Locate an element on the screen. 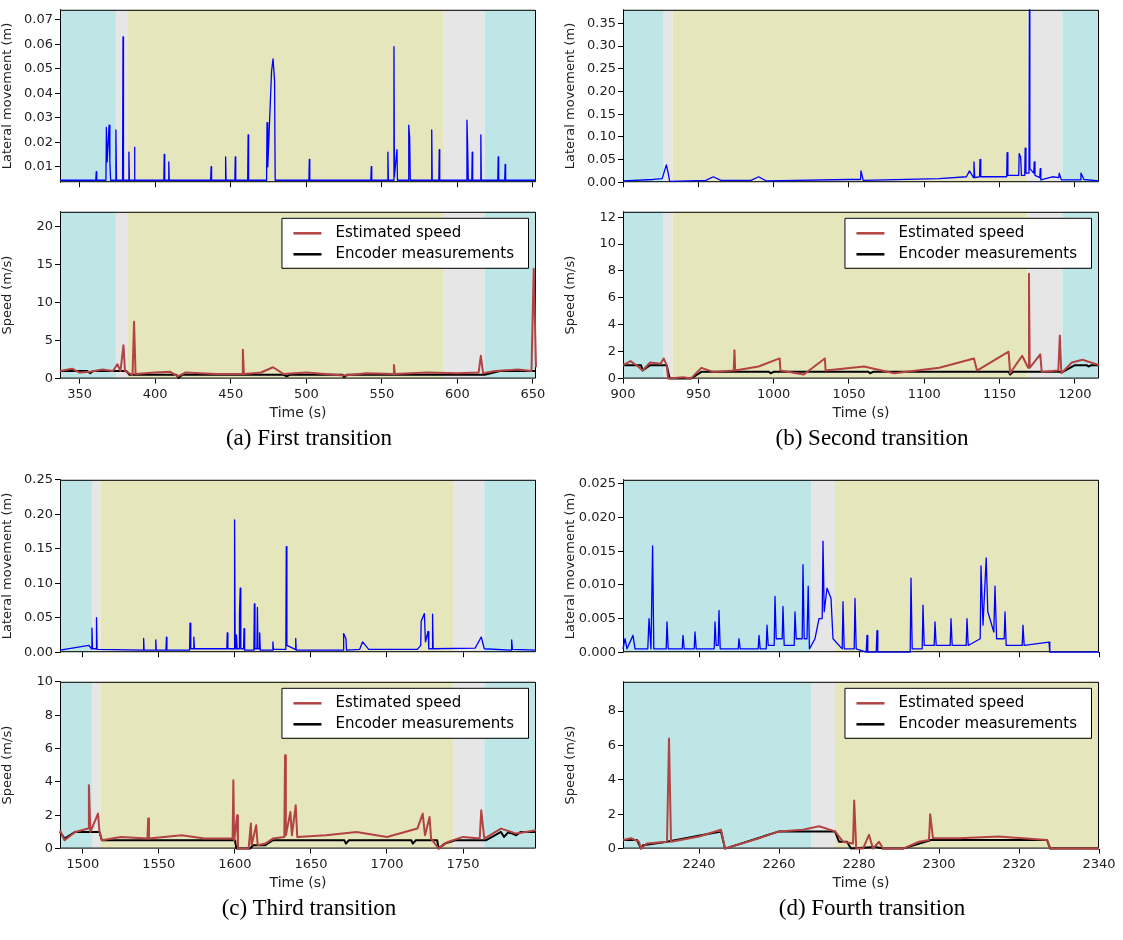 The height and width of the screenshot is (940, 1123). x-tick-label: 2240 is located at coordinates (699, 863).